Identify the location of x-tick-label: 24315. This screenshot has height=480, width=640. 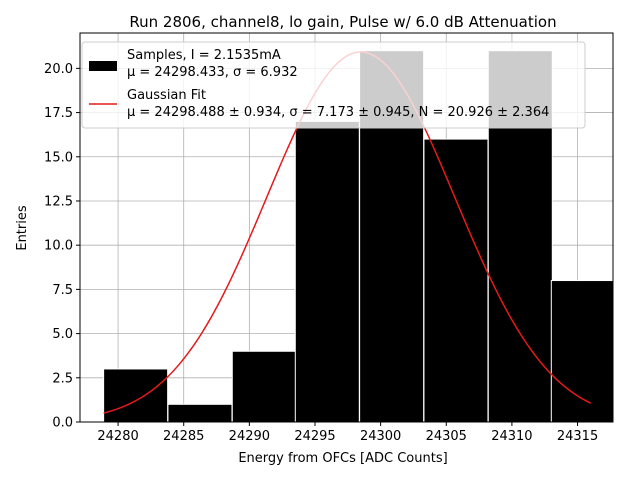
(577, 436).